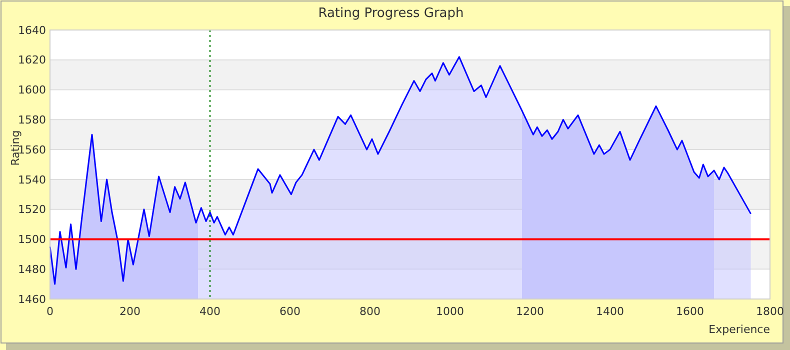  What do you see at coordinates (32, 90) in the screenshot?
I see `y-tick-label: 1600` at bounding box center [32, 90].